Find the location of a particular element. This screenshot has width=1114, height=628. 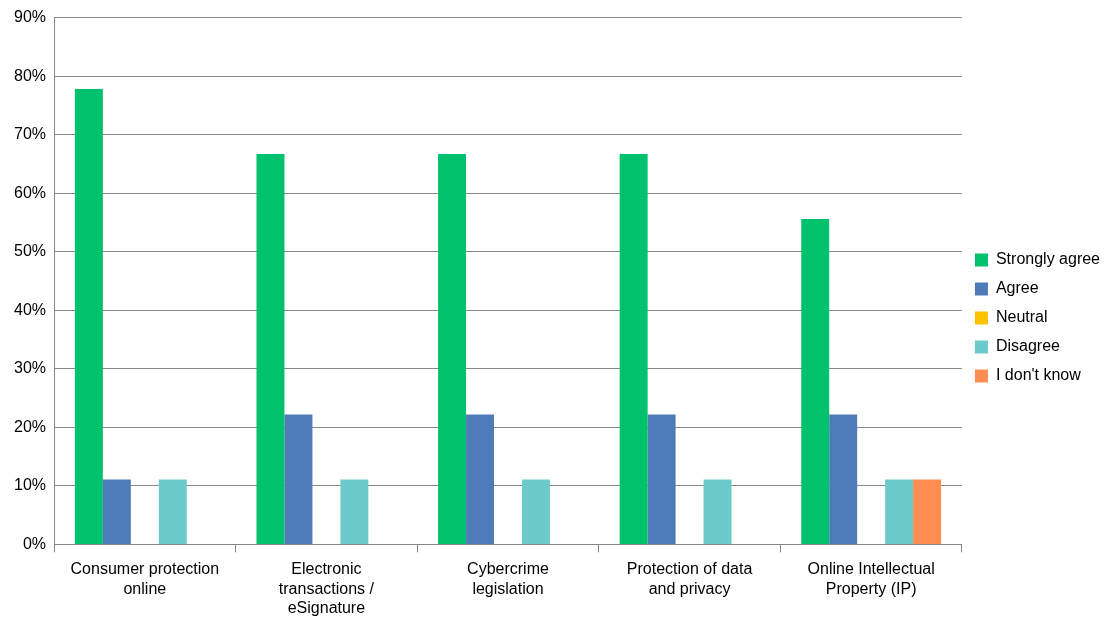

x-tick-label: Consumer protection online is located at coordinates (145, 578).